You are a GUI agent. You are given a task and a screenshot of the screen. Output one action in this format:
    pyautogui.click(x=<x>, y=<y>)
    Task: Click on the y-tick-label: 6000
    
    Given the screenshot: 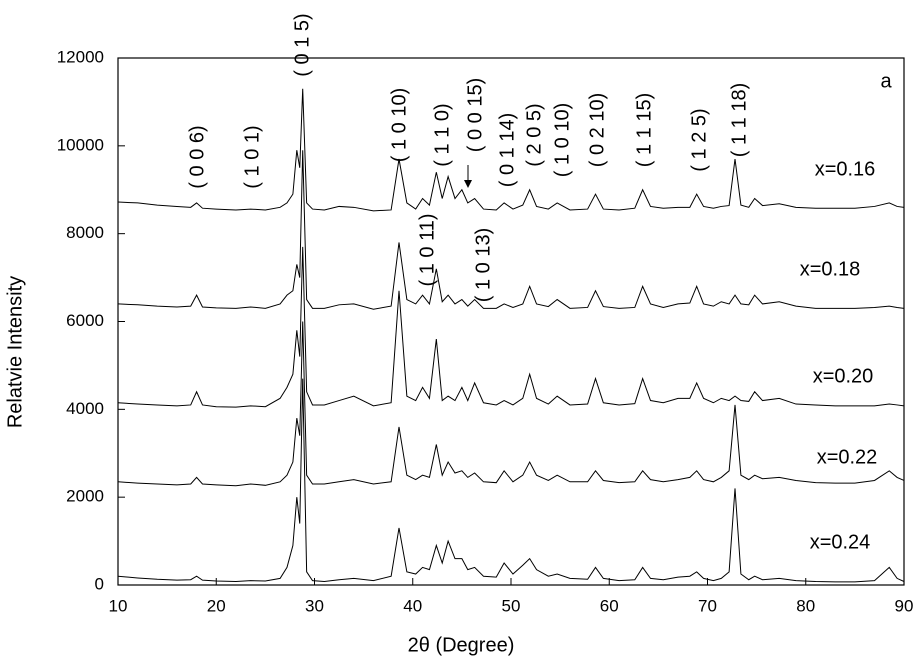 What is the action you would take?
    pyautogui.click(x=85, y=320)
    